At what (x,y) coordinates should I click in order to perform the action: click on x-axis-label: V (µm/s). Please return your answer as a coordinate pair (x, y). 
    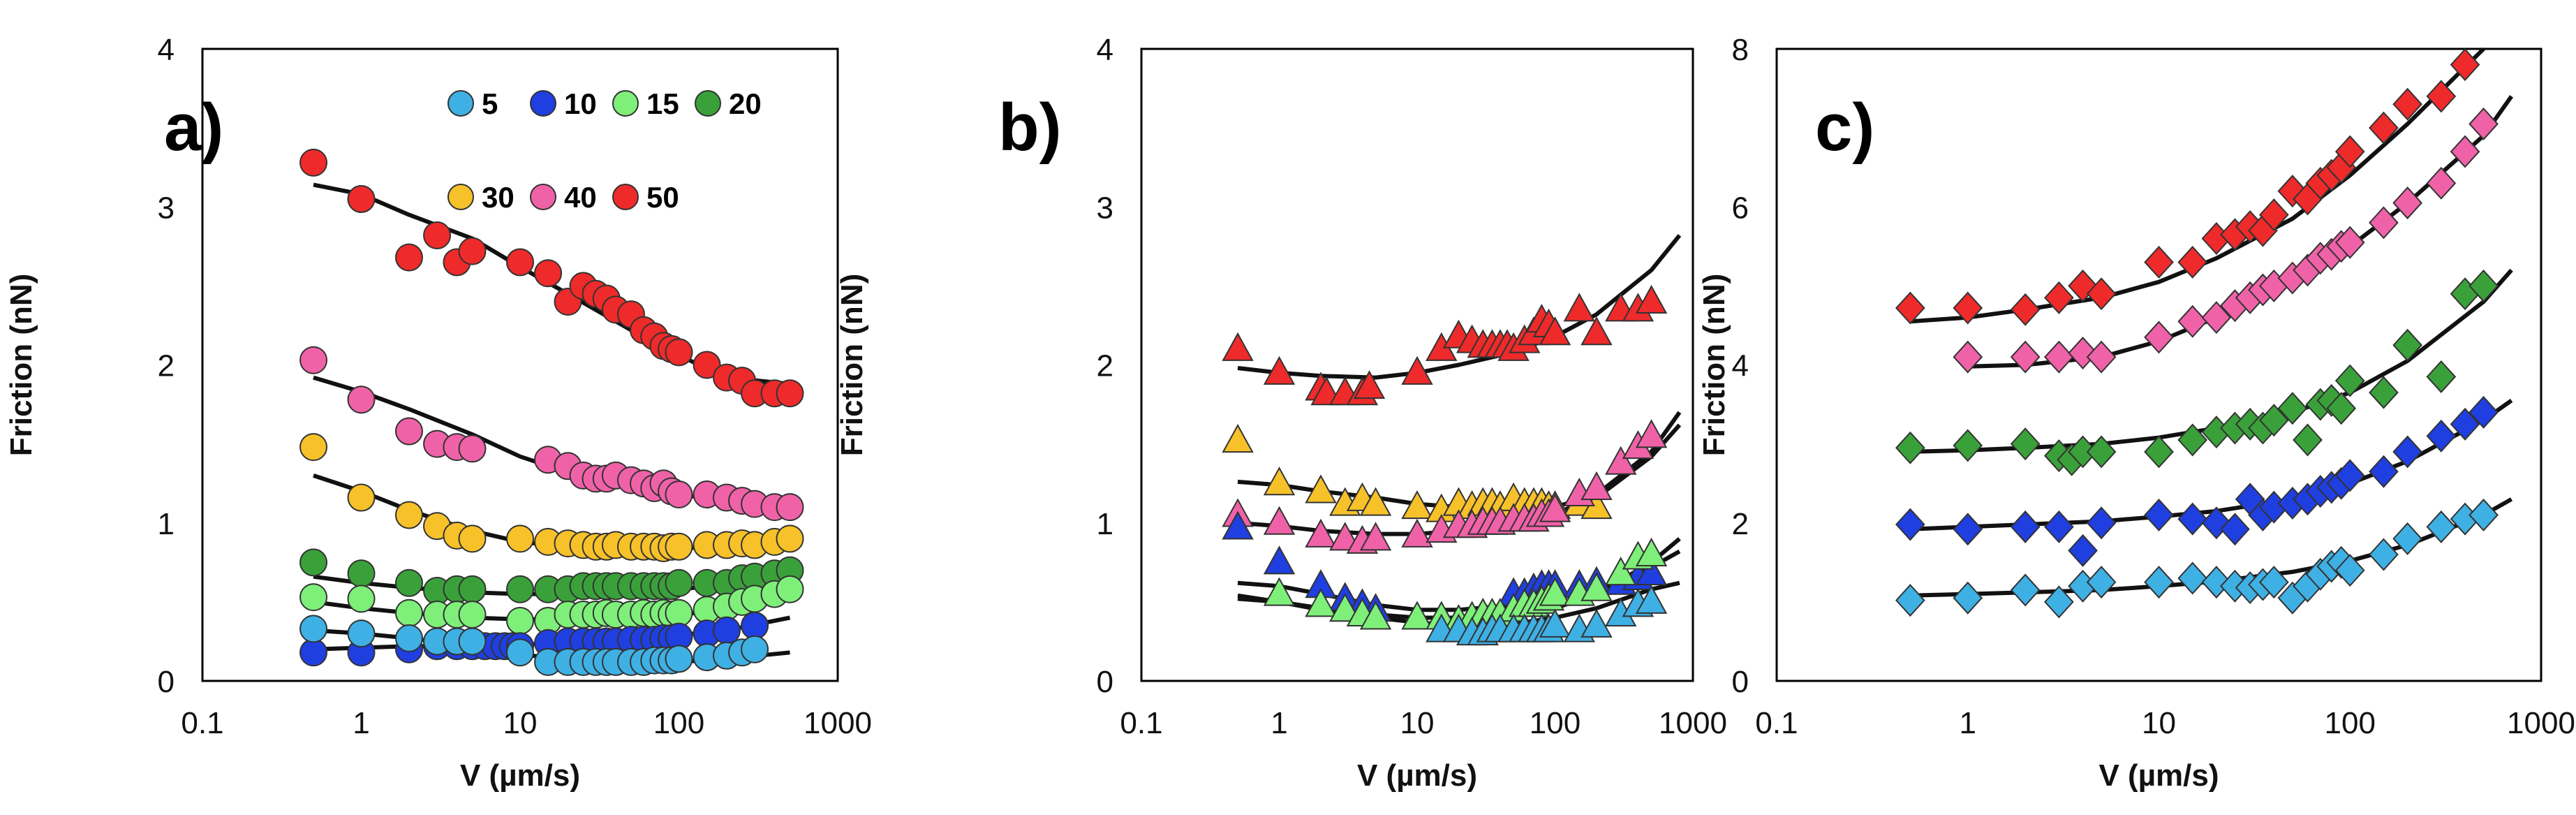
    Looking at the image, I should click on (2158, 775).